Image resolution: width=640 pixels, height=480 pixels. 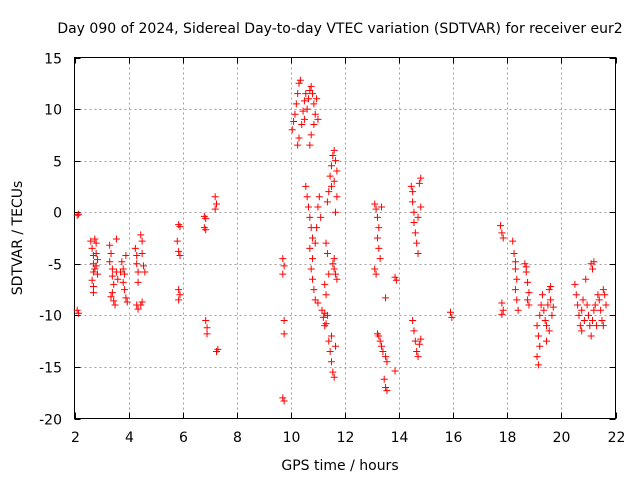 What do you see at coordinates (454, 438) in the screenshot?
I see `x-tick-label: 16` at bounding box center [454, 438].